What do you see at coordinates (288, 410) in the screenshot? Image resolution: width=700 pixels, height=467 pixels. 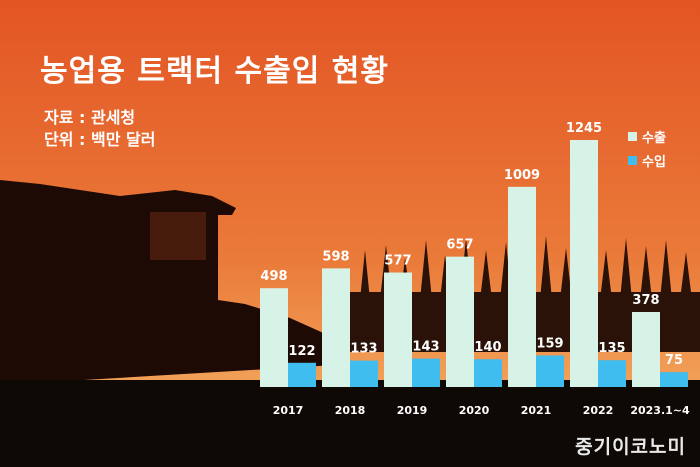 I see `category-label-0: 2017` at bounding box center [288, 410].